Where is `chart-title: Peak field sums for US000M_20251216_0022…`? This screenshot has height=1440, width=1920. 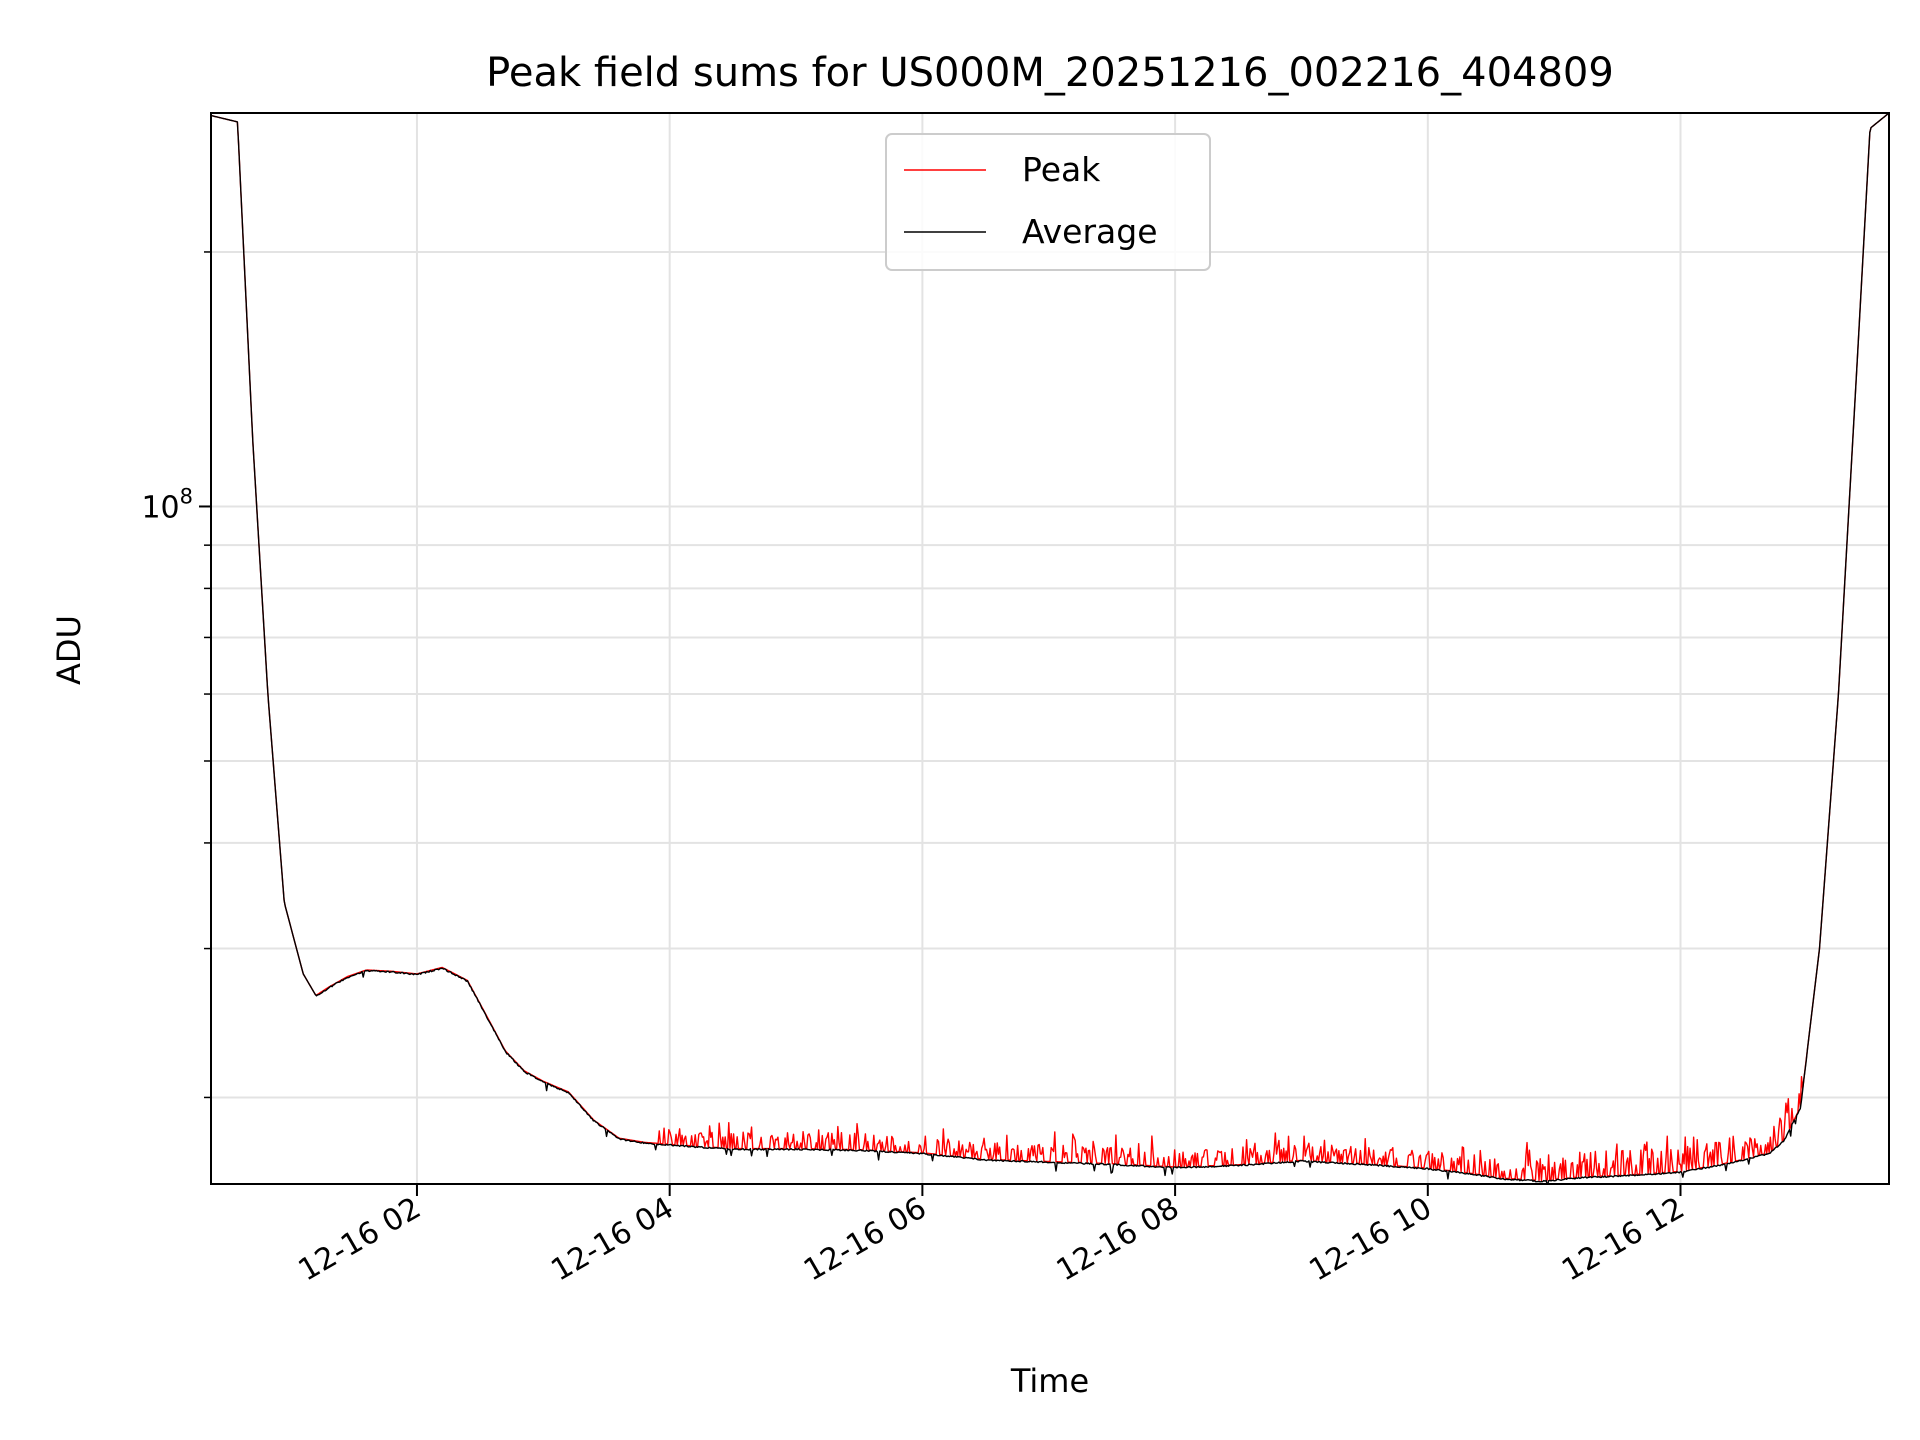 chart-title: Peak field sums for US000M_20251216_0022… is located at coordinates (1050, 73).